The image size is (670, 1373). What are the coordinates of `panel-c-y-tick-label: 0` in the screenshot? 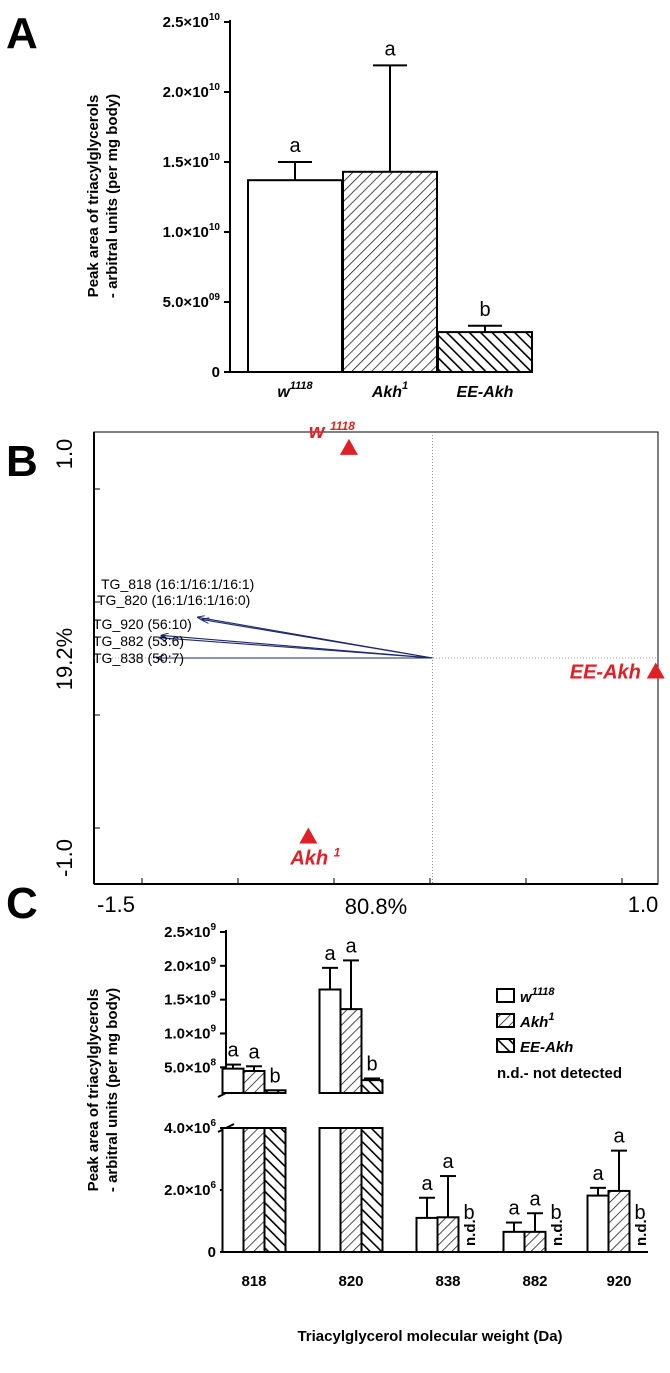 It's located at (212, 1252).